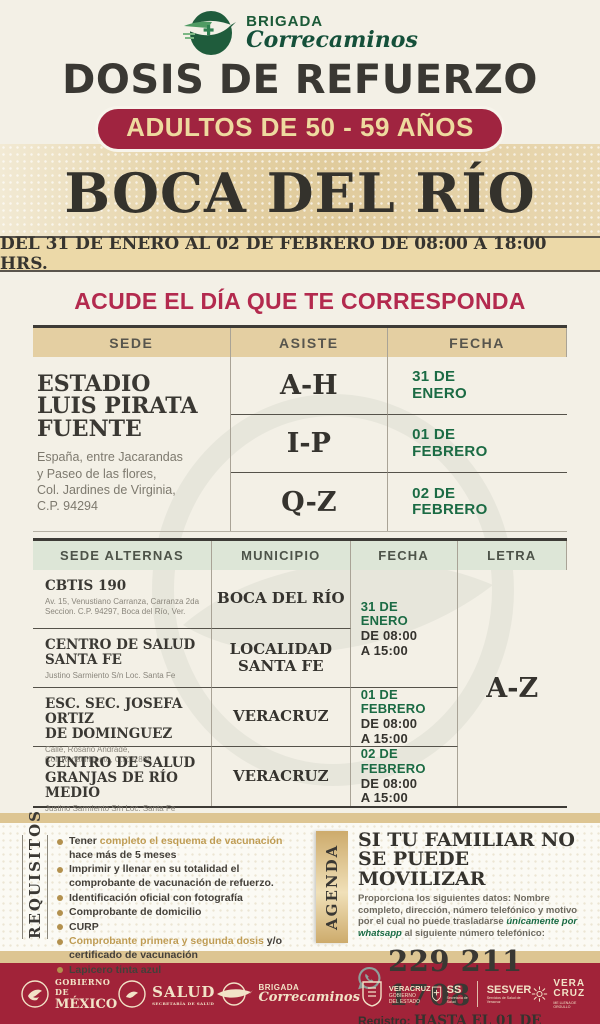 The image size is (600, 1024). I want to click on footer-divider, so click(477, 994).